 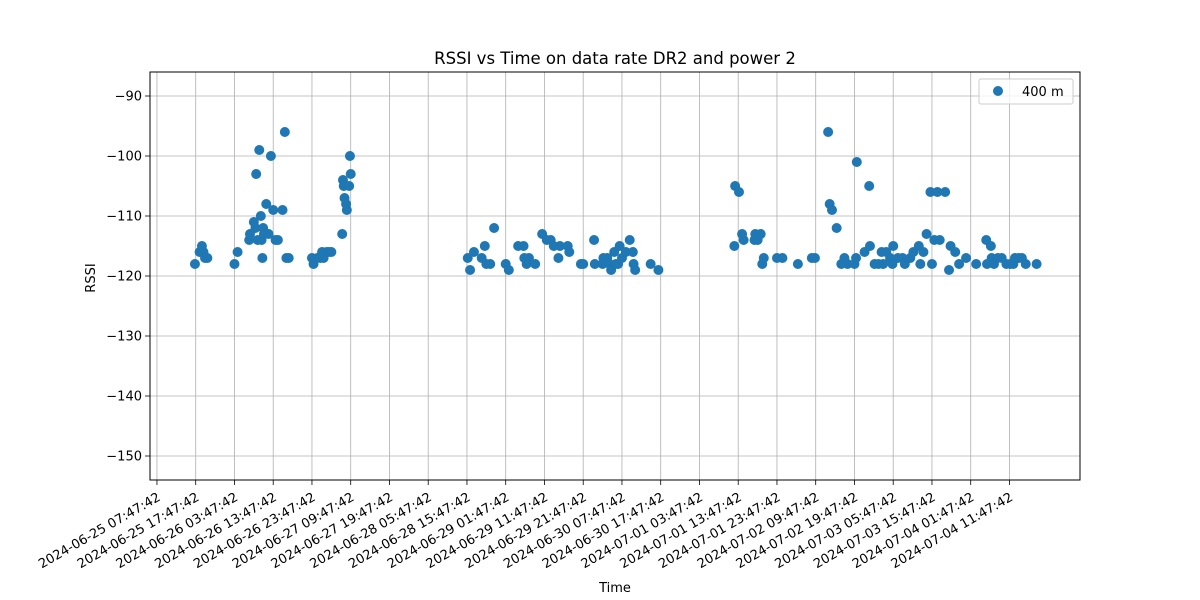 What do you see at coordinates (91, 277) in the screenshot?
I see `y-axis-label: RSSI` at bounding box center [91, 277].